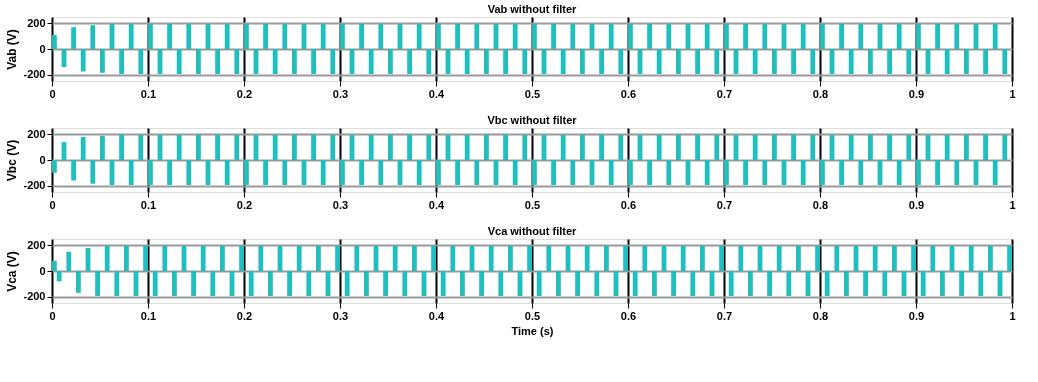  I want to click on chart-title: Vab without filter, so click(532, 9).